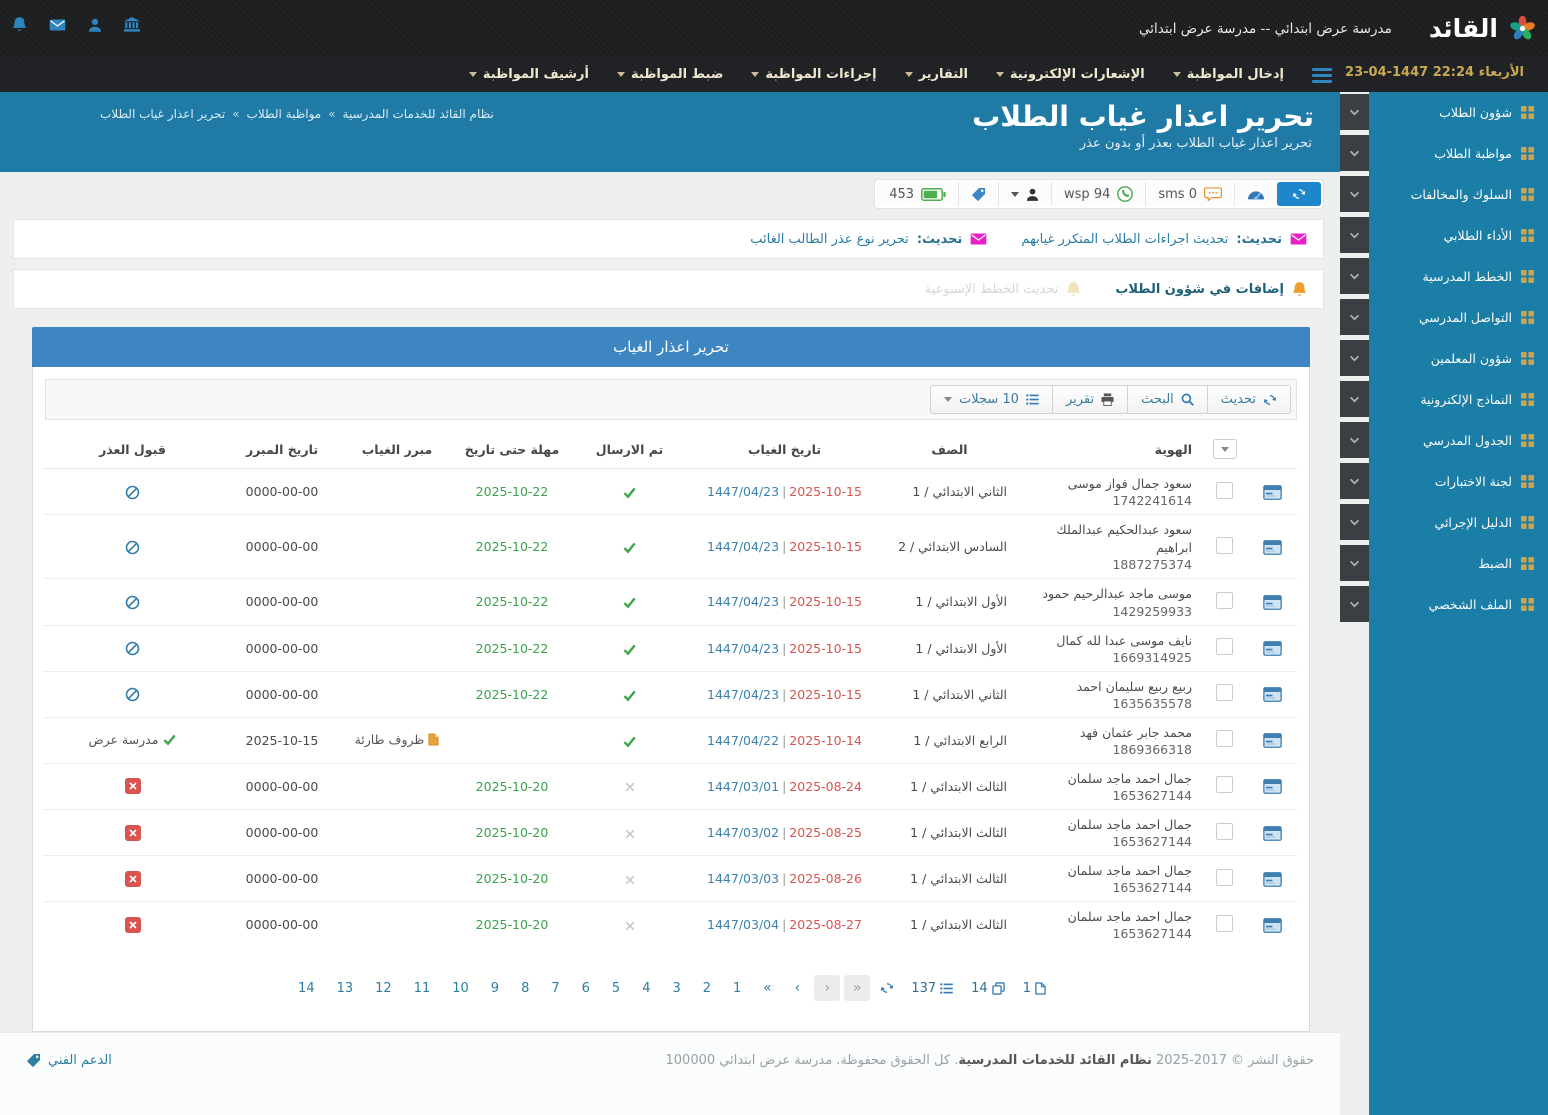 Image resolution: width=1548 pixels, height=1115 pixels. I want to click on sidebar-item: الخطط المدرسية, so click(1444, 276).